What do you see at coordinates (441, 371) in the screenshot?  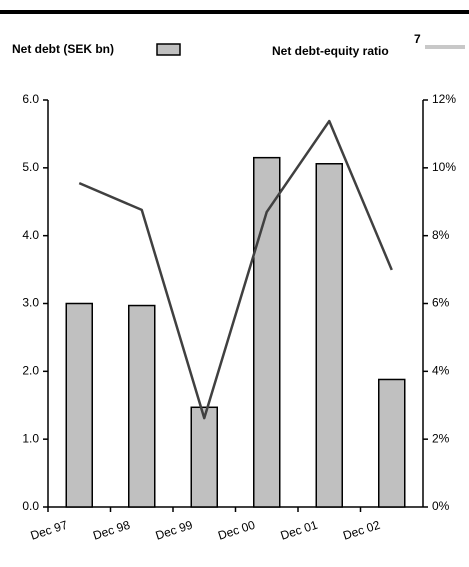 I see `y2-tick-label: 4%` at bounding box center [441, 371].